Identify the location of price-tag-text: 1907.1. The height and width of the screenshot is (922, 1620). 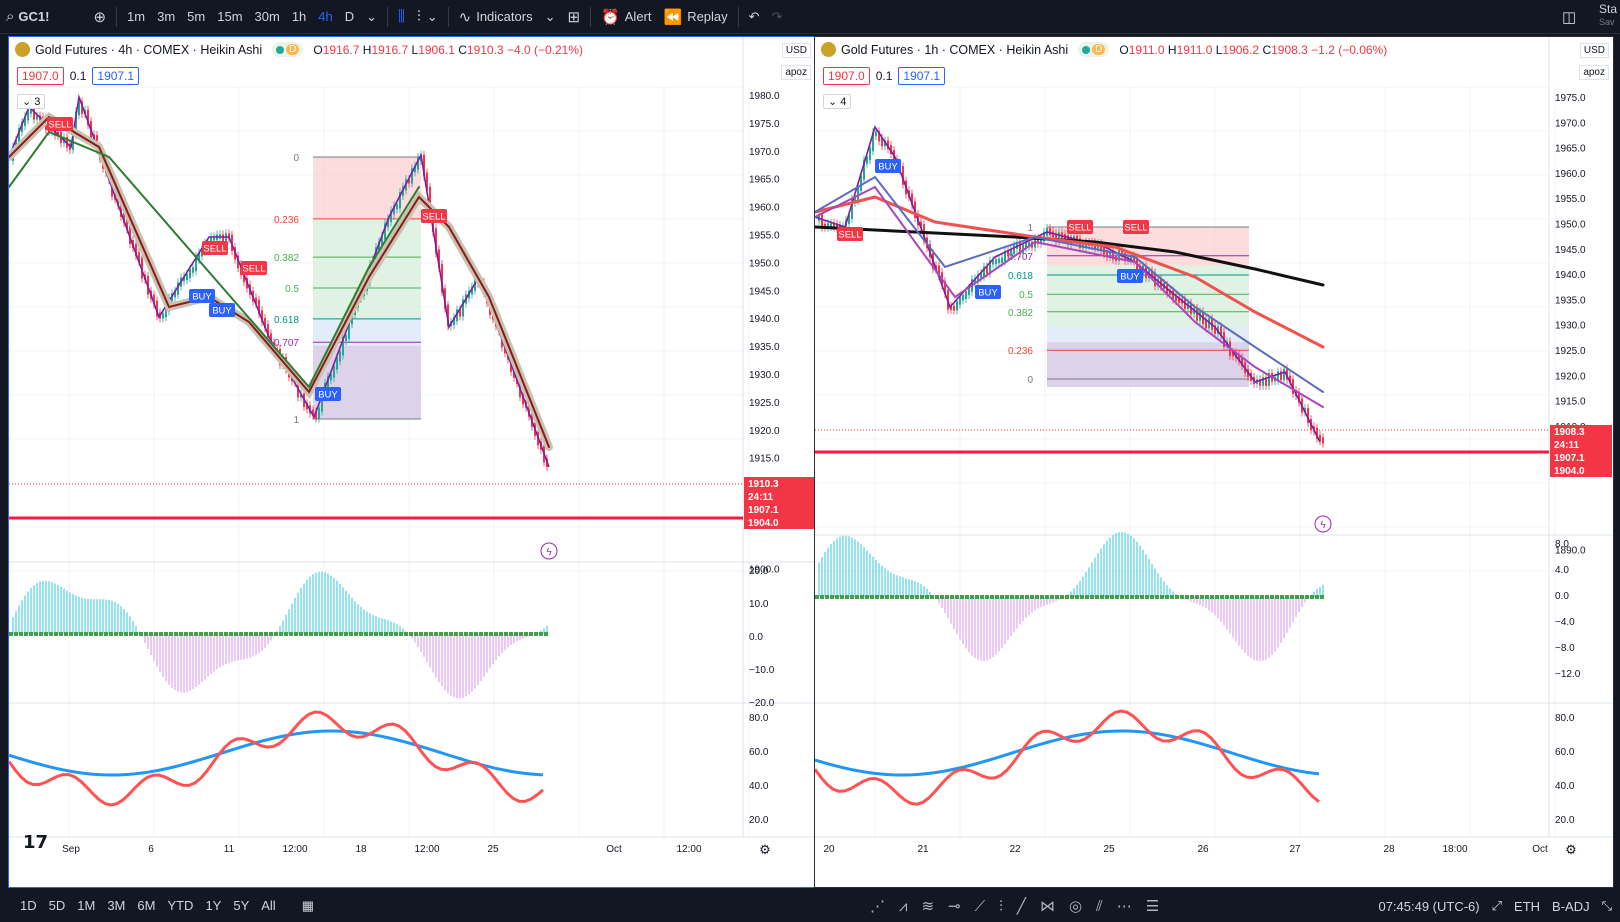
(1569, 458).